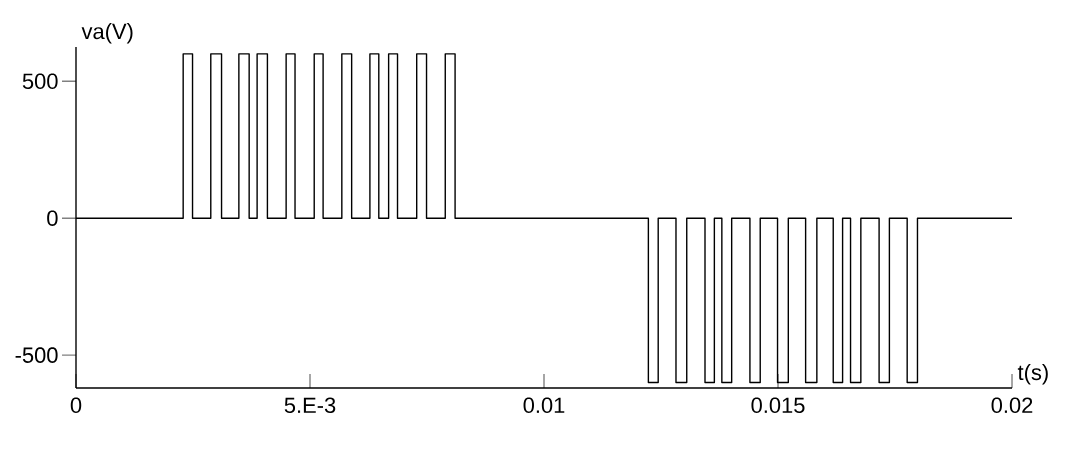 This screenshot has height=469, width=1091. I want to click on x-tick-label: 5.E-3, so click(310, 405).